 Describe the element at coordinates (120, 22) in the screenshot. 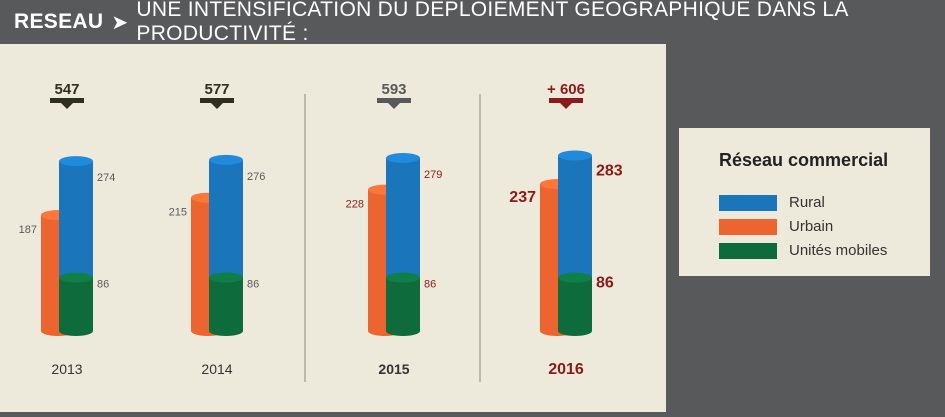

I see `arrow-icon: ➤` at that location.